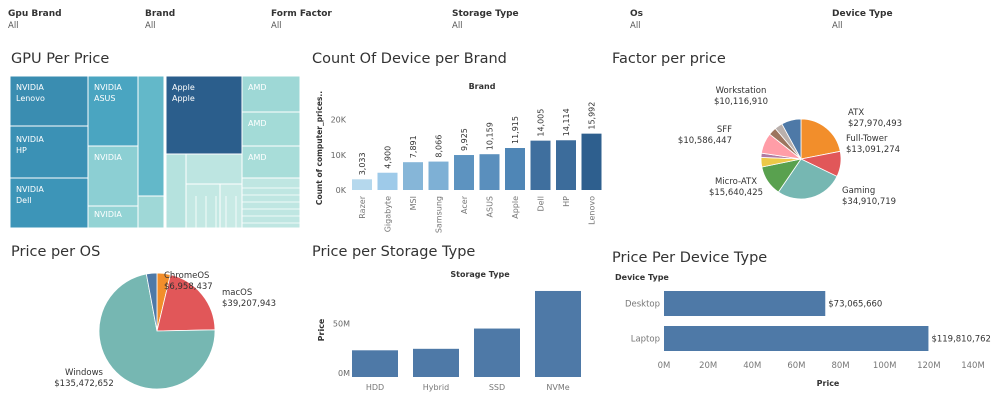 The image size is (1000, 402). Describe the element at coordinates (362, 206) in the screenshot. I see `brand-x-tick-label: Razer` at that location.